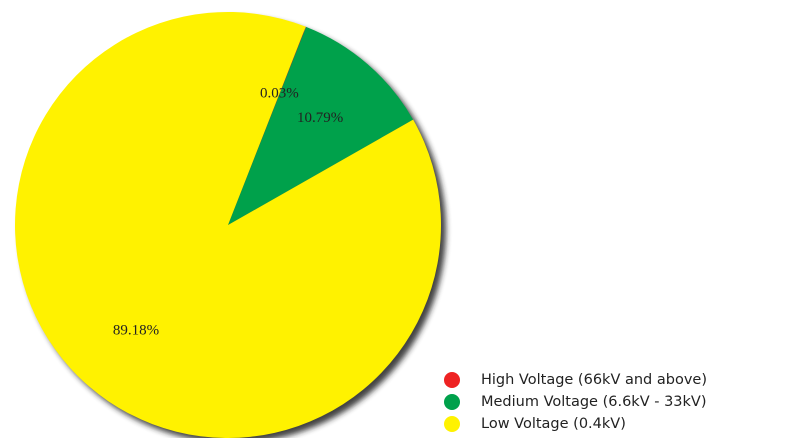 The image size is (796, 438). I want to click on legend-label: Medium Voltage (6.6kV - 33kV), so click(594, 402).